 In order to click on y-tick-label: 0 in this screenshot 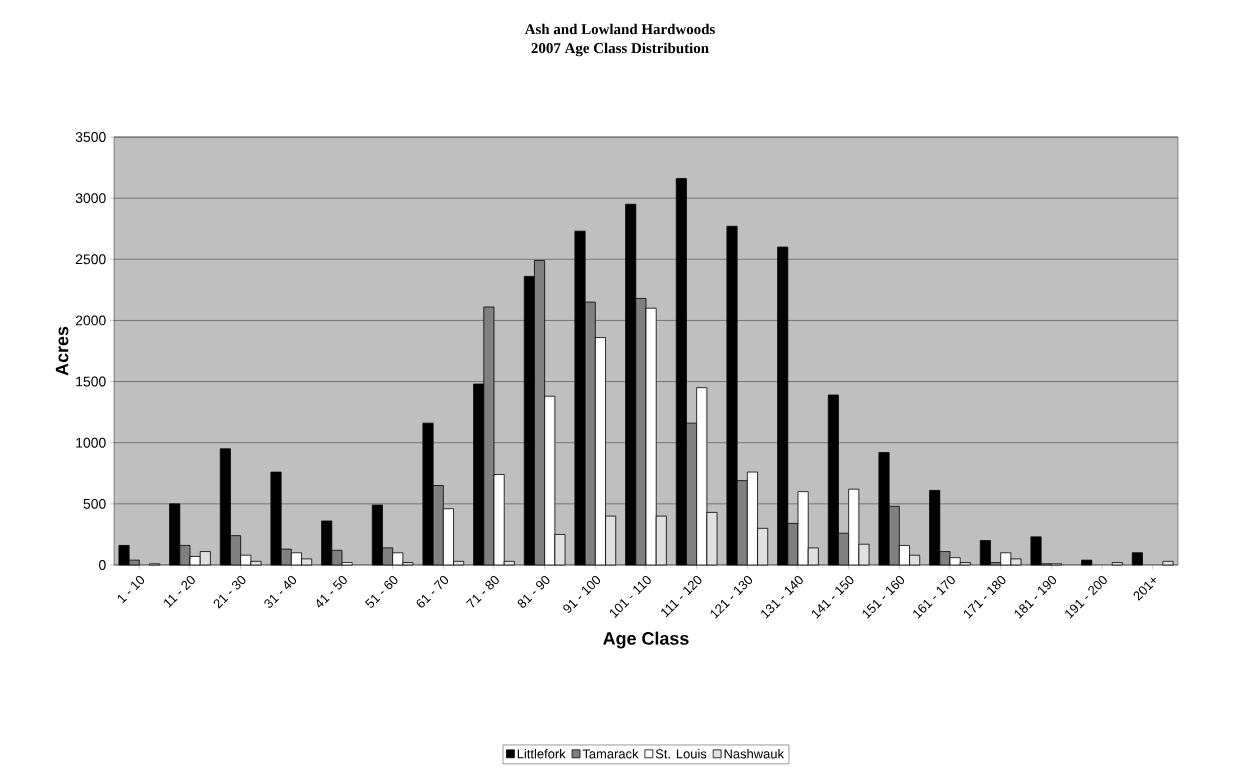, I will do `click(102, 565)`.